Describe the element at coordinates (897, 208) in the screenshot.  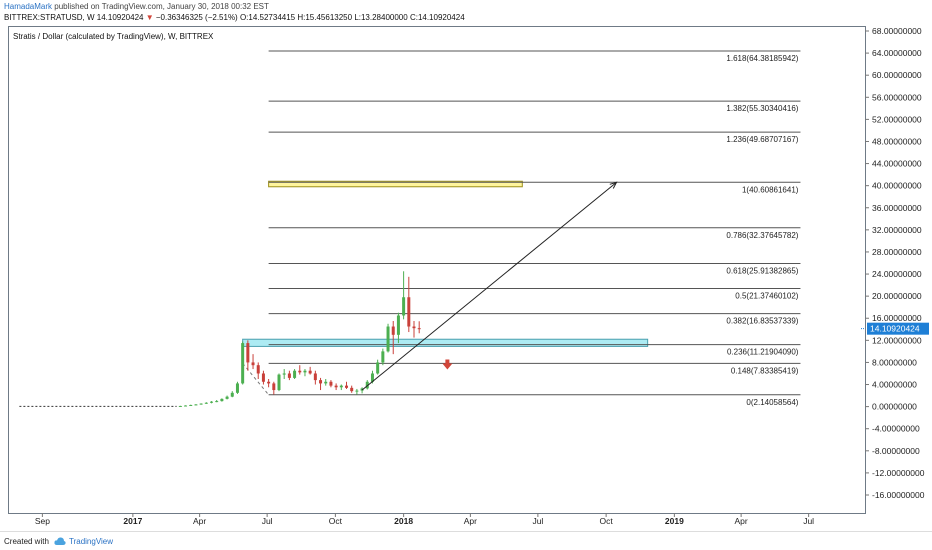
I see `y-tick-label: 36.00000000` at that location.